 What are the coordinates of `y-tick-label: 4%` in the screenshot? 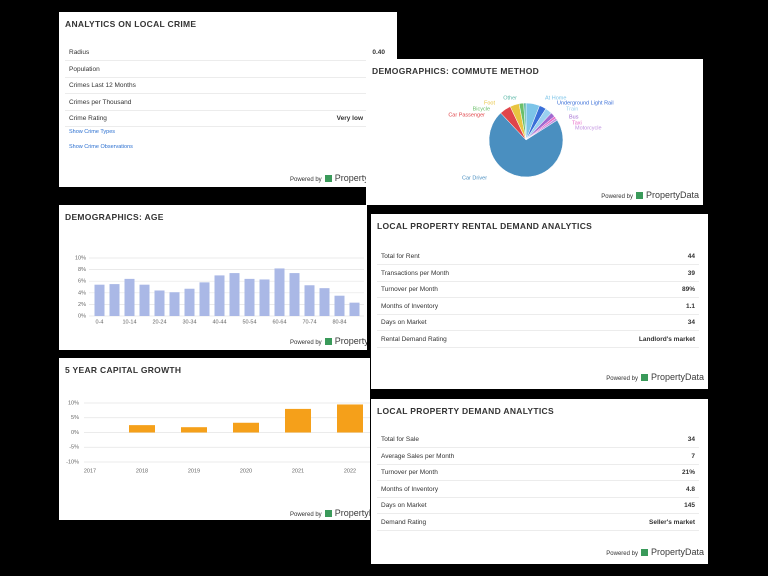 It's located at (82, 293).